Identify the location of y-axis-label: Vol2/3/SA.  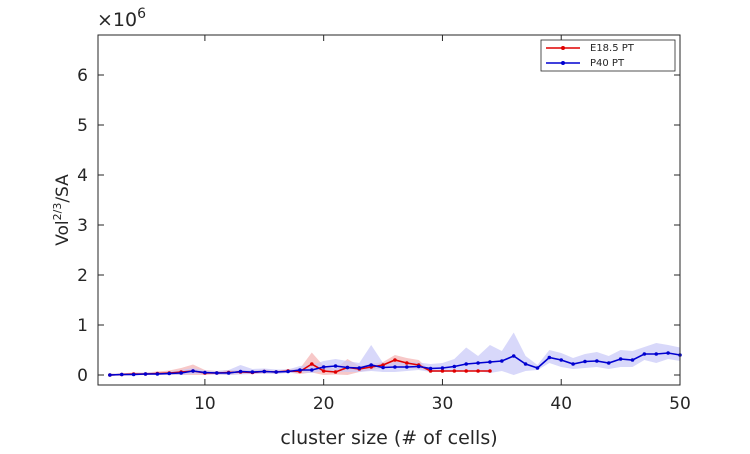
(62, 210).